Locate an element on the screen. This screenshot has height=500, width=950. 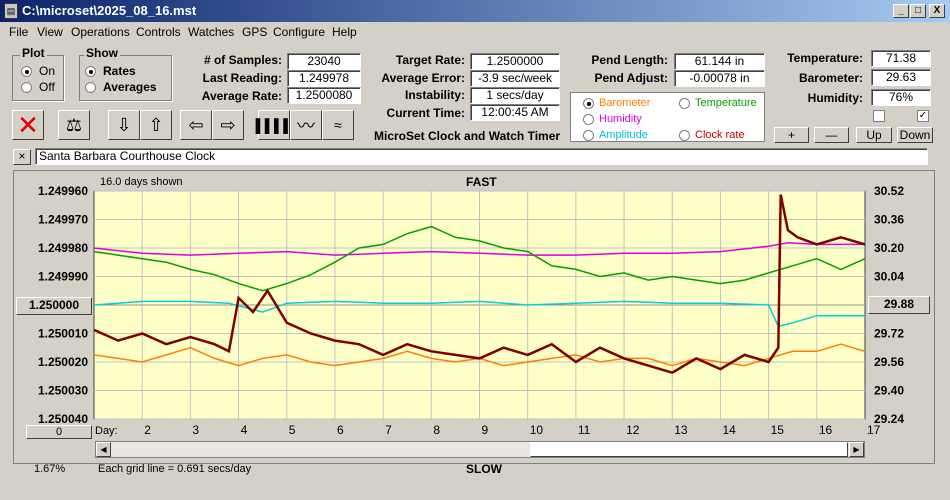
x-tick-label: 15 is located at coordinates (778, 430).